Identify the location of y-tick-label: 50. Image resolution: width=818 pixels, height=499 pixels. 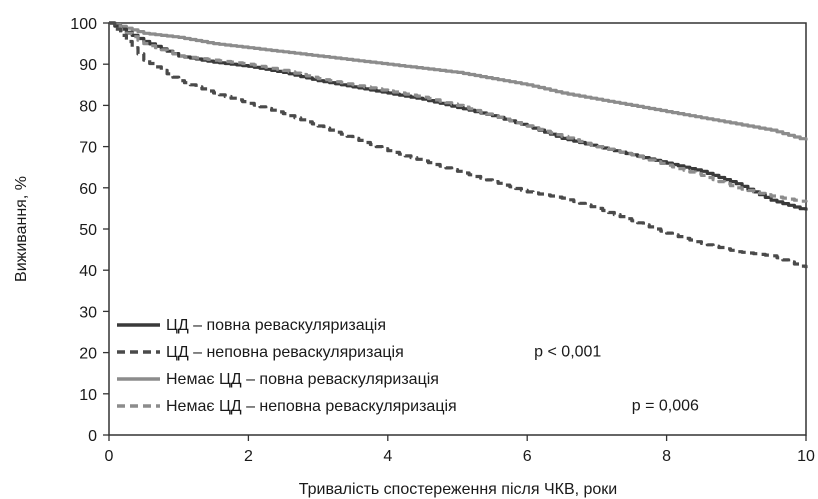
(88, 230).